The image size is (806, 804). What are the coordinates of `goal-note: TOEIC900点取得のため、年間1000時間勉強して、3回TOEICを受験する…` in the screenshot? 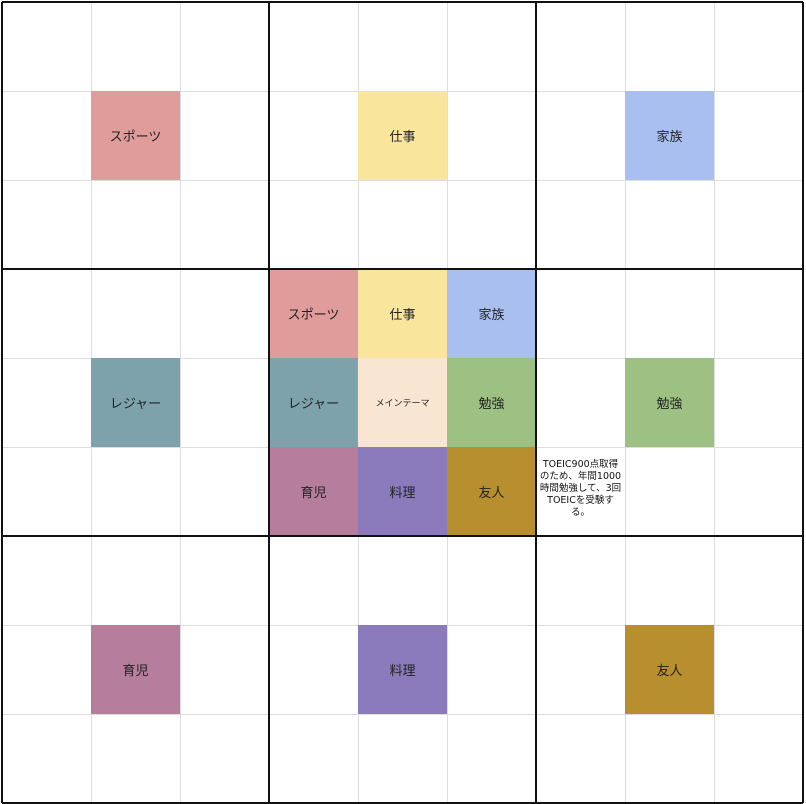 It's located at (580, 488).